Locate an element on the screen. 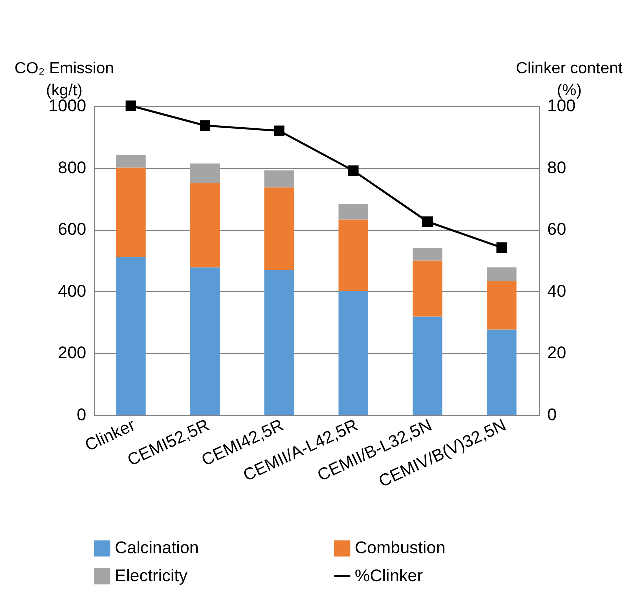  y2-axis-title: Clinker content (%) is located at coordinates (570, 80).